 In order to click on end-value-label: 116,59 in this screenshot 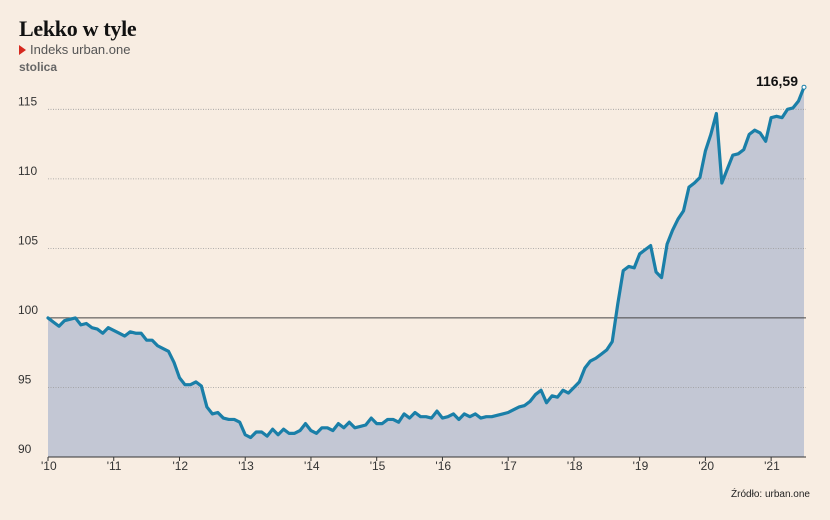, I will do `click(777, 81)`.